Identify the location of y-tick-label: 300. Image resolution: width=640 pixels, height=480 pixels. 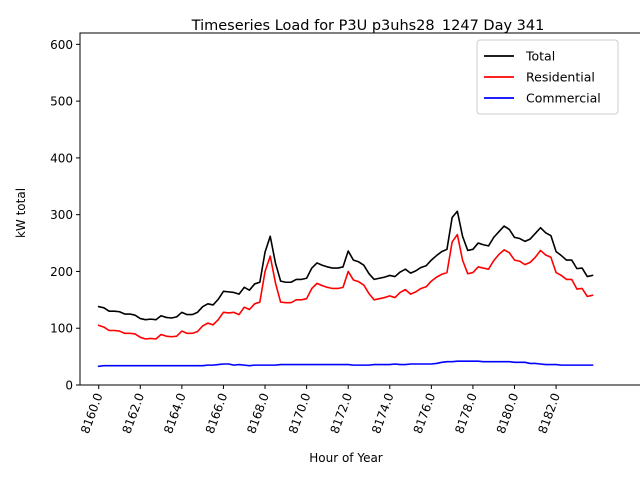
(61, 215).